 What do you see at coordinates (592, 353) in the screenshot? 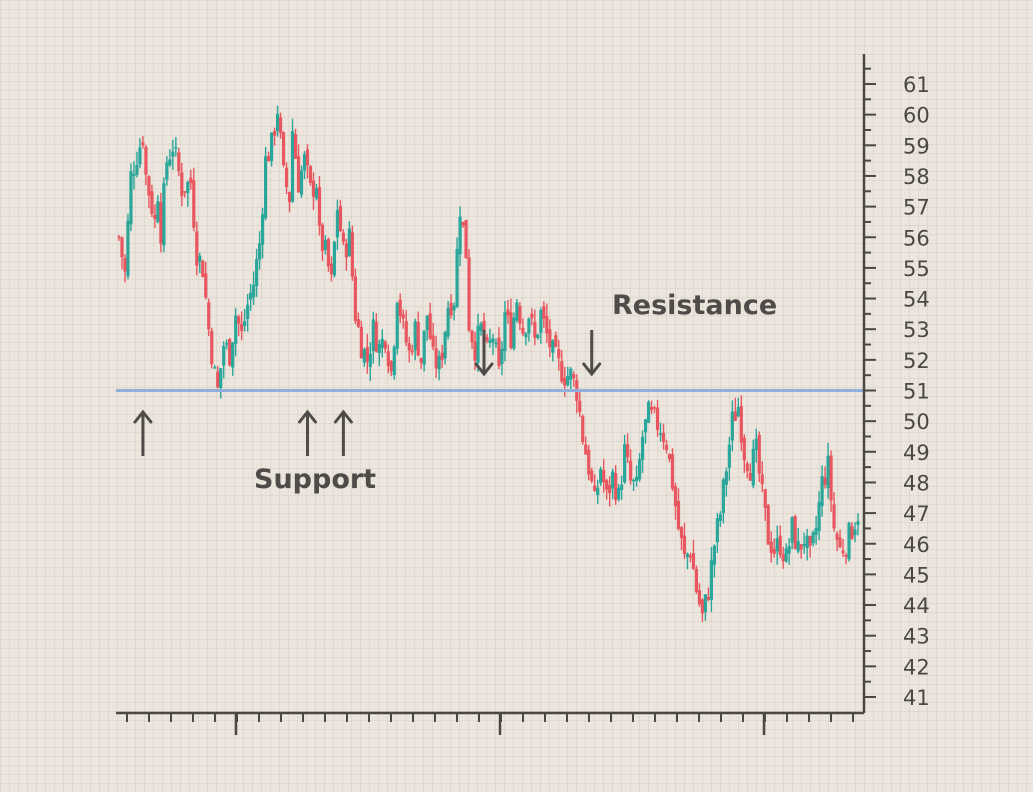
I see `resistance-arrow-icon` at bounding box center [592, 353].